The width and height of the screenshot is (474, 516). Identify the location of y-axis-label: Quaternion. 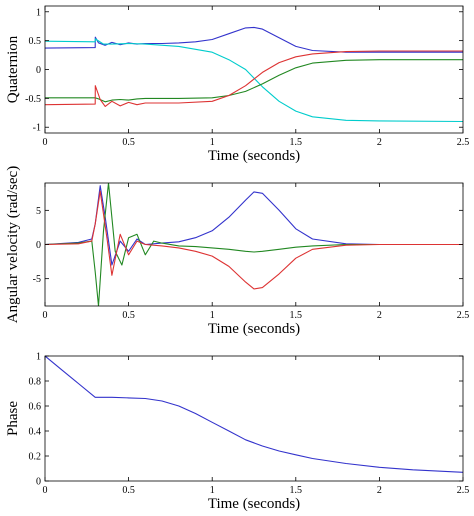
(13, 69).